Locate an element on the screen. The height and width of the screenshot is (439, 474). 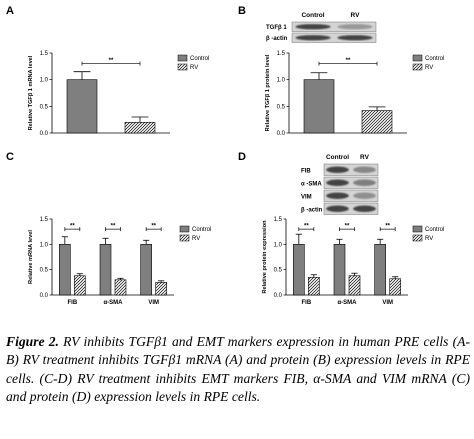
blot-lane-label: Control is located at coordinates (312, 15).